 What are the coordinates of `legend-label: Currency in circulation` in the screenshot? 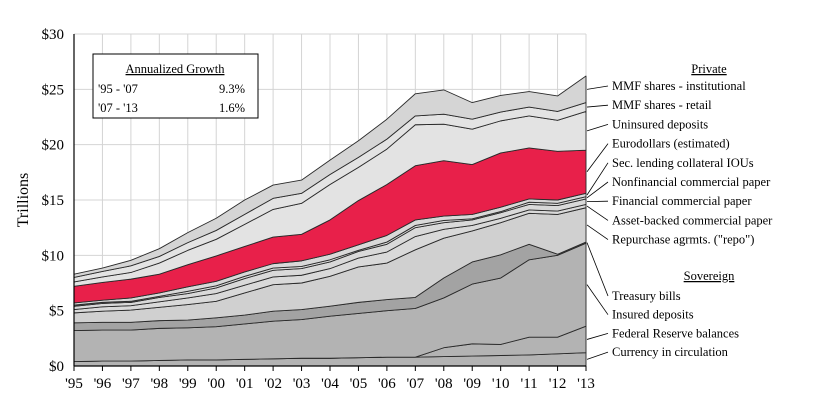 It's located at (670, 352).